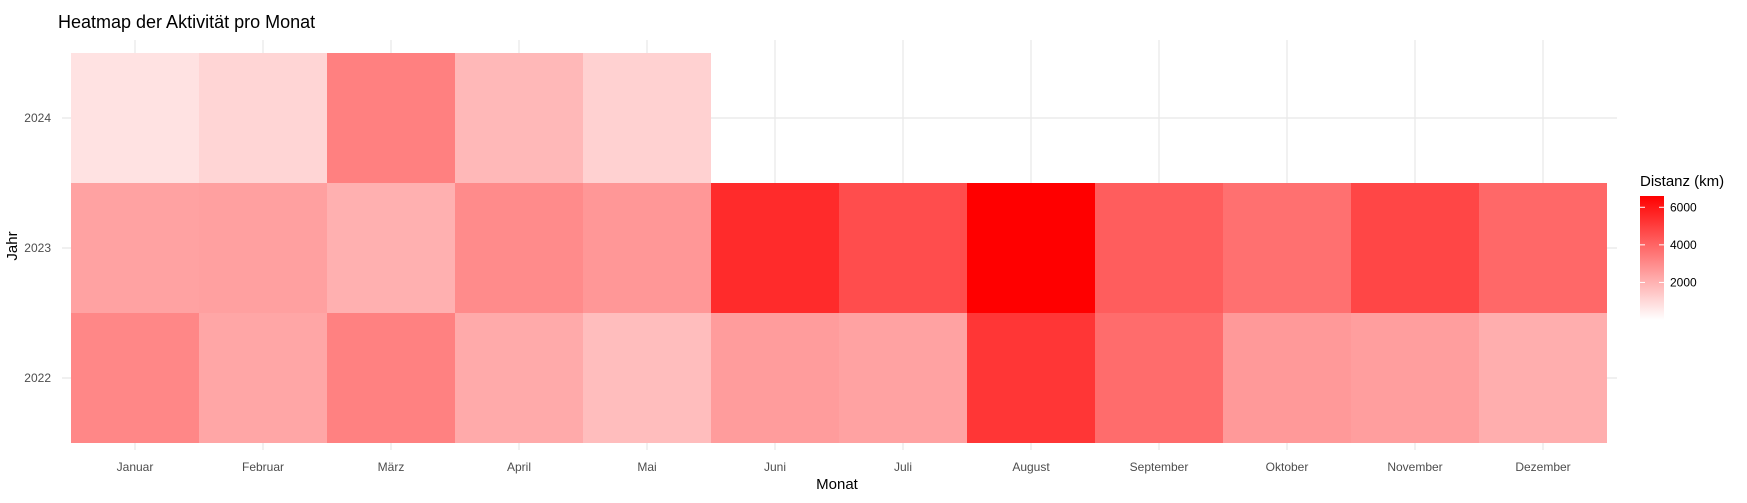  I want to click on x-tick-label: April, so click(519, 467).